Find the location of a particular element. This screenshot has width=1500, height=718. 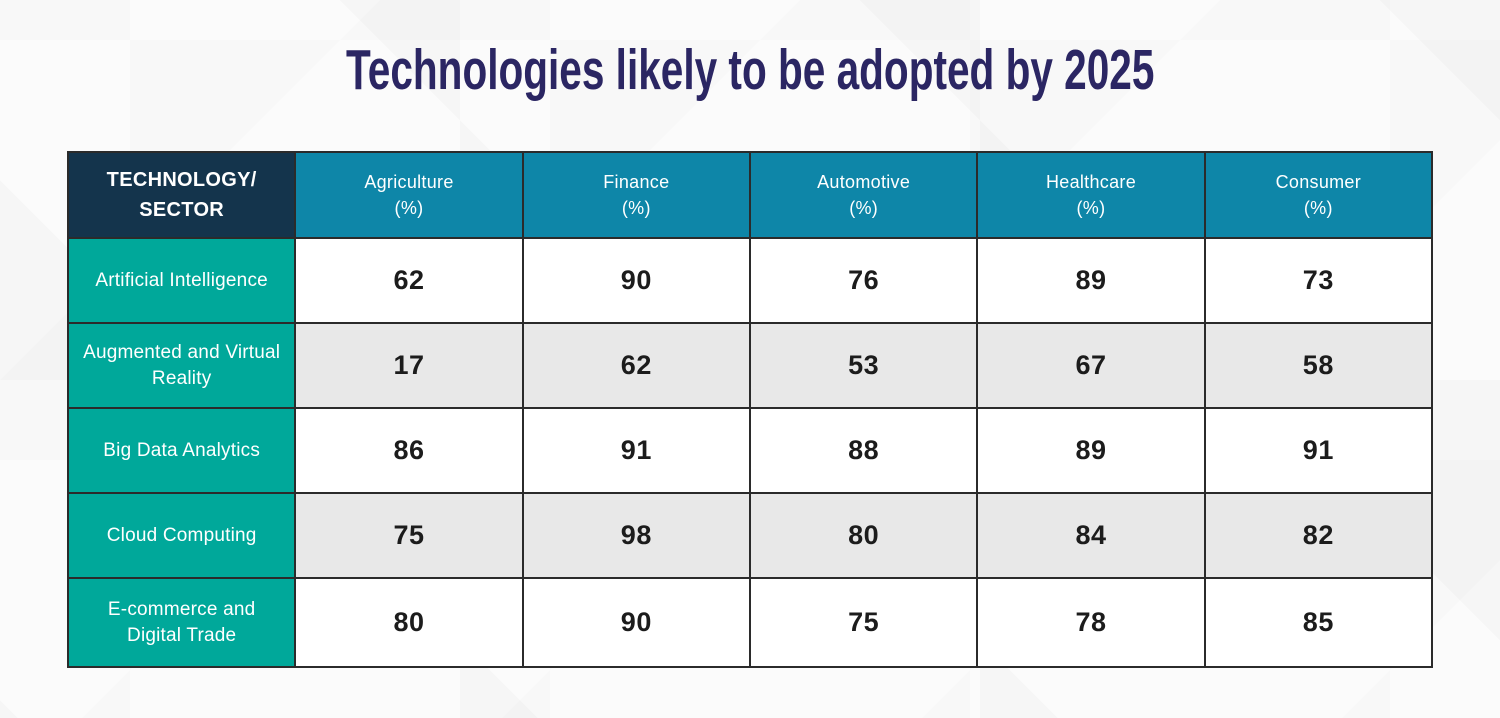

cell-value: 53 is located at coordinates (863, 365).